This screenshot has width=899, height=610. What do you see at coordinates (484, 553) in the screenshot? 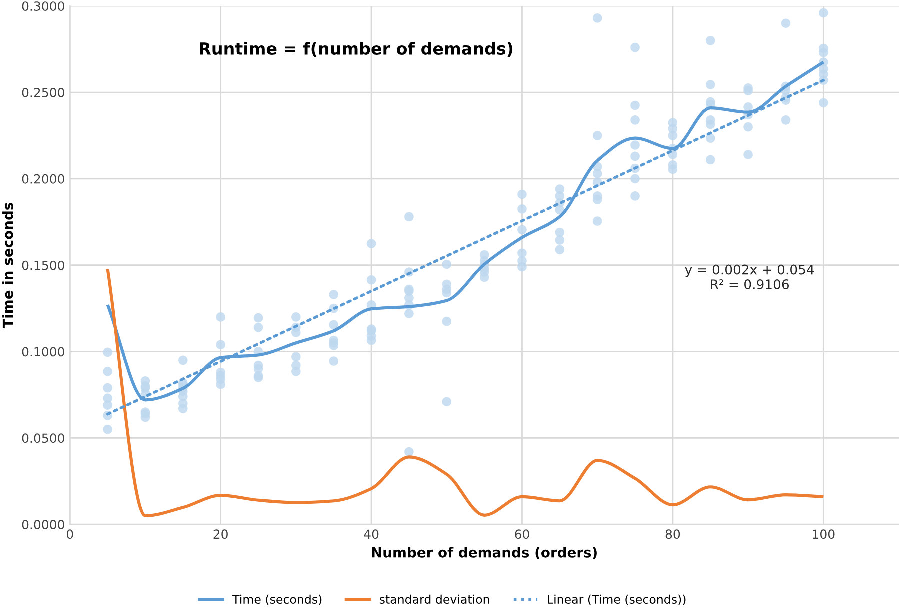
I see `x-axis-title: Number of demands (orders)` at bounding box center [484, 553].